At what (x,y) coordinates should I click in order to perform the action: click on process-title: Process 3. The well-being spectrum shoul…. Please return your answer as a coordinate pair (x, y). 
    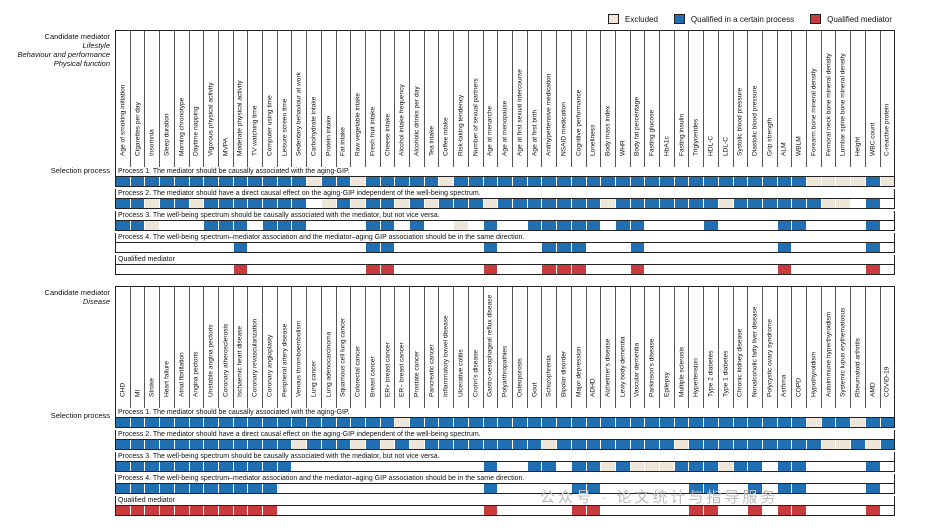
    Looking at the image, I should click on (505, 456).